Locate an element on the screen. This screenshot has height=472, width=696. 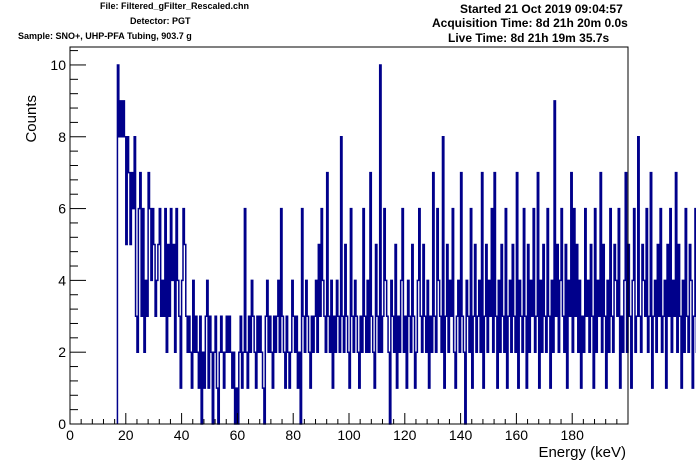
x-tick-label: 80 is located at coordinates (293, 435).